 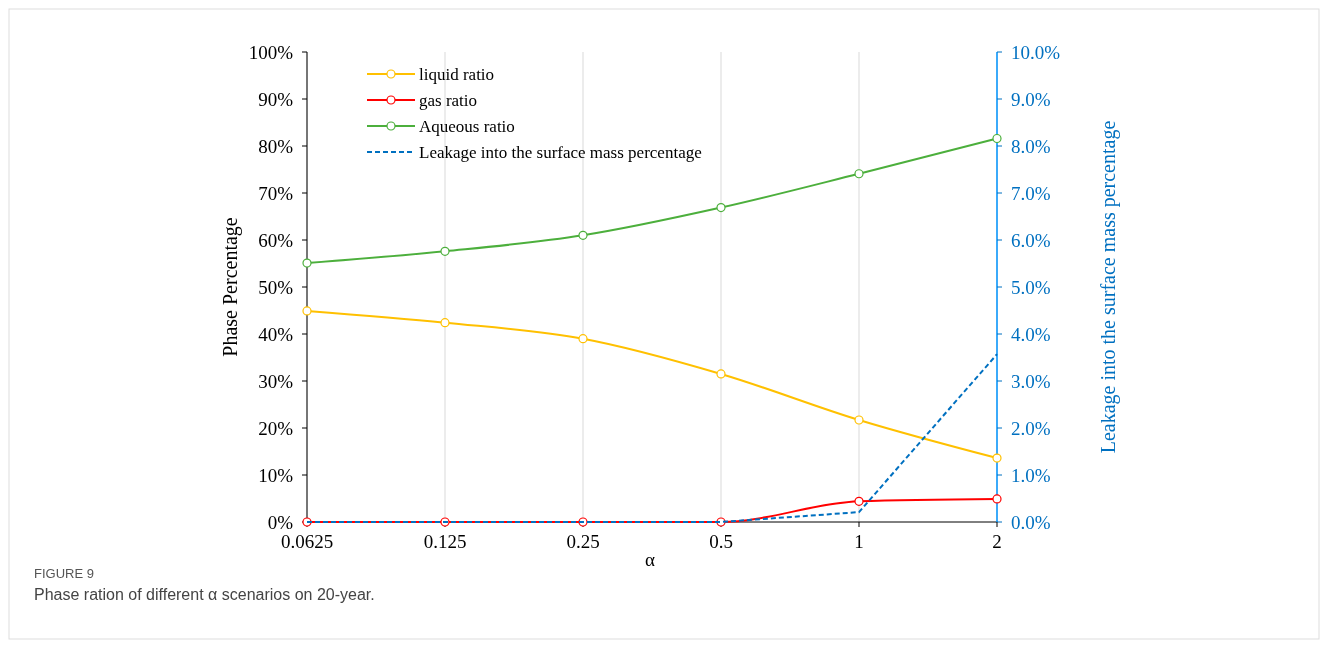 What do you see at coordinates (280, 522) in the screenshot?
I see `y-tick-label: 0%` at bounding box center [280, 522].